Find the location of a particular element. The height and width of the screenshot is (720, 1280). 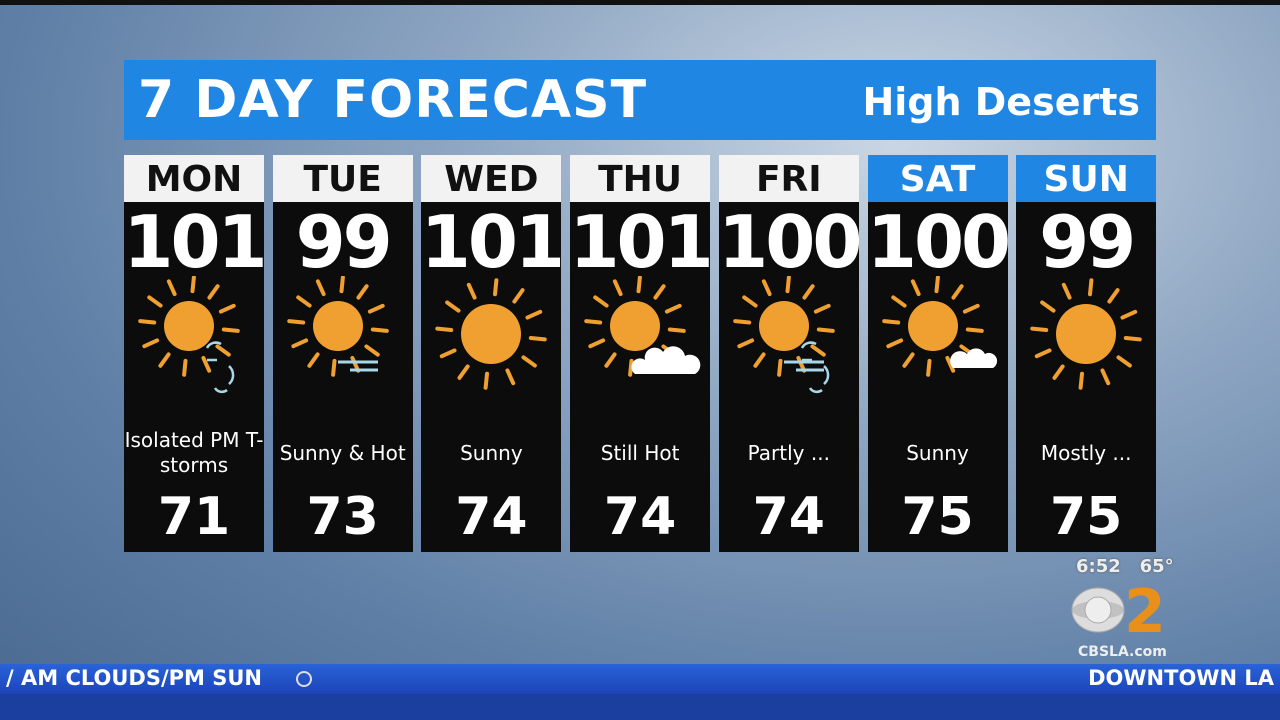

day-label: SUN is located at coordinates (1086, 178).